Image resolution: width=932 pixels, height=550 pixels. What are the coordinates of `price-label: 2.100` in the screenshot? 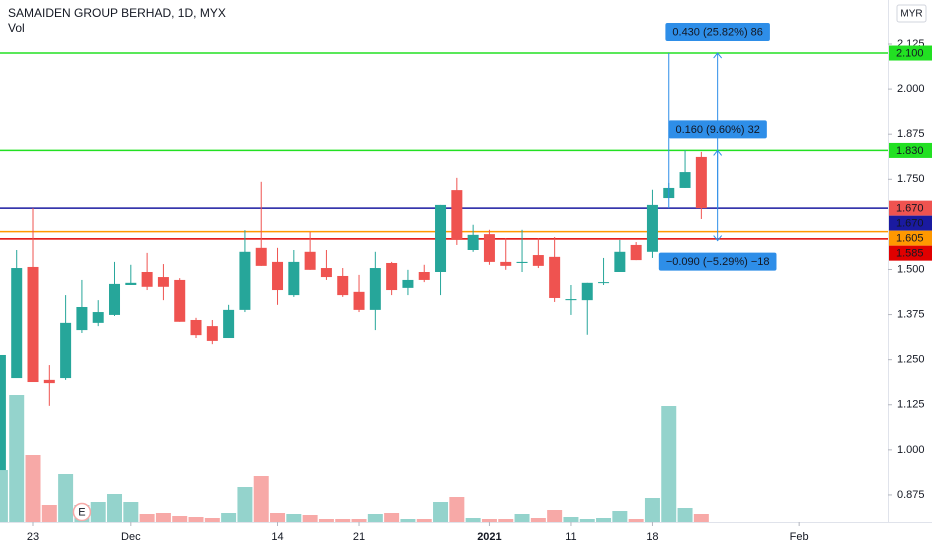 It's located at (910, 53).